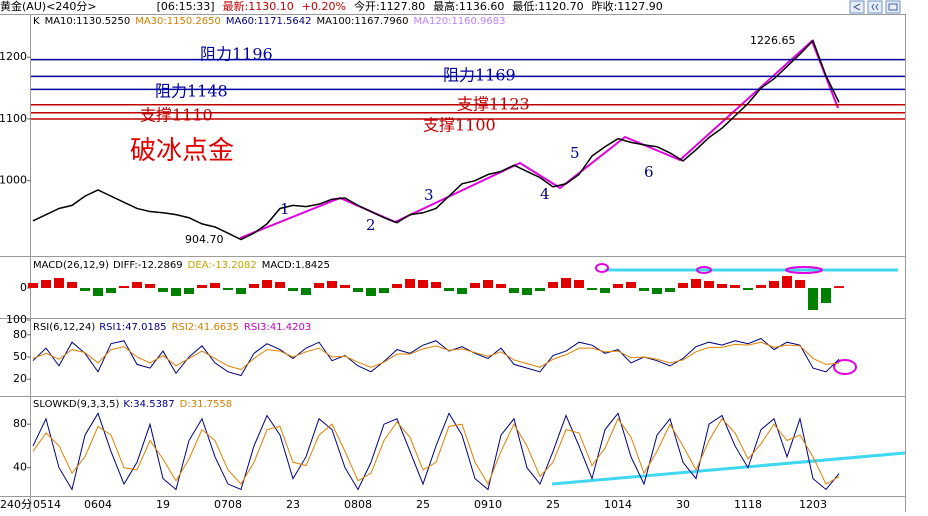  Describe the element at coordinates (88, 21) in the screenshot. I see `indicator-value: MA10:1130.5250` at that location.